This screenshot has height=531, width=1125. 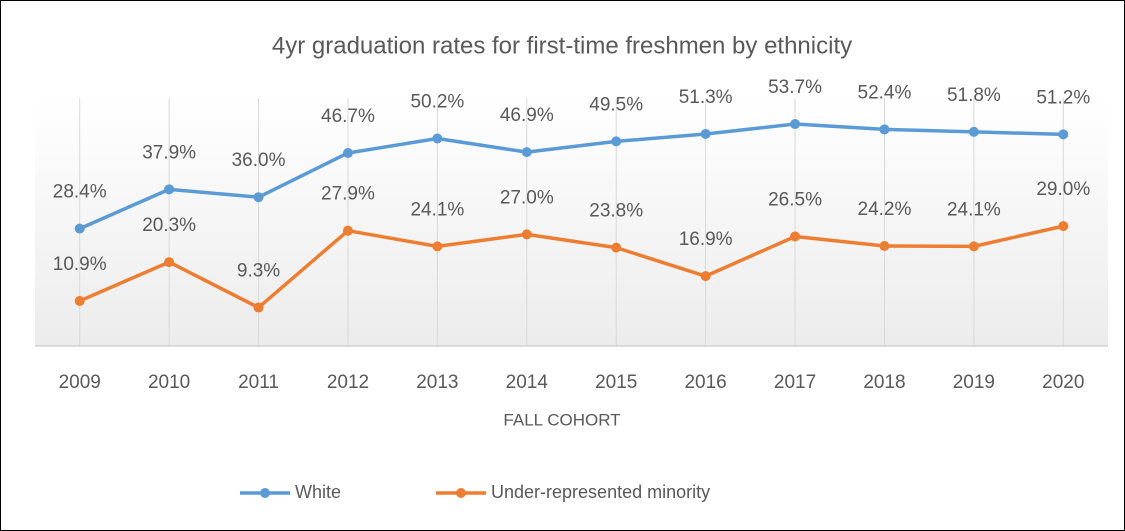 I want to click on data-label: 20.3%, so click(x=169, y=225).